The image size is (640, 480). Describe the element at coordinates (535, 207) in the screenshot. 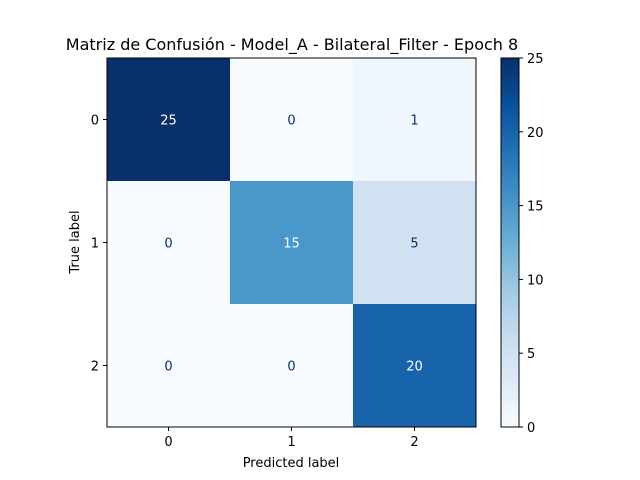

I see `colorbar-tick-label: 15` at that location.